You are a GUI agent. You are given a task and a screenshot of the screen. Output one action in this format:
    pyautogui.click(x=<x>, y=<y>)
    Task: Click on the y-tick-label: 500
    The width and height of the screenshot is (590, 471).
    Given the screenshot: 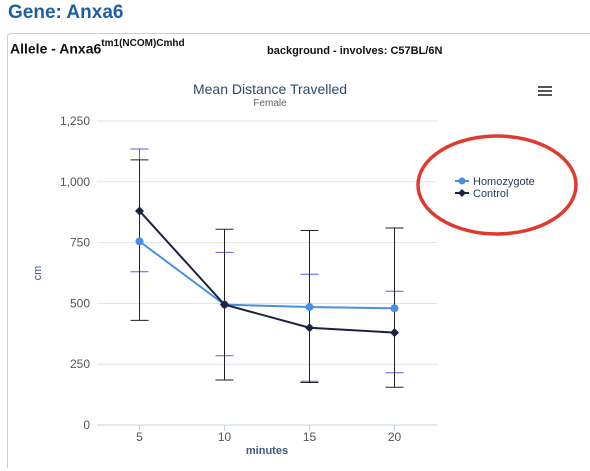 What is the action you would take?
    pyautogui.click(x=80, y=303)
    